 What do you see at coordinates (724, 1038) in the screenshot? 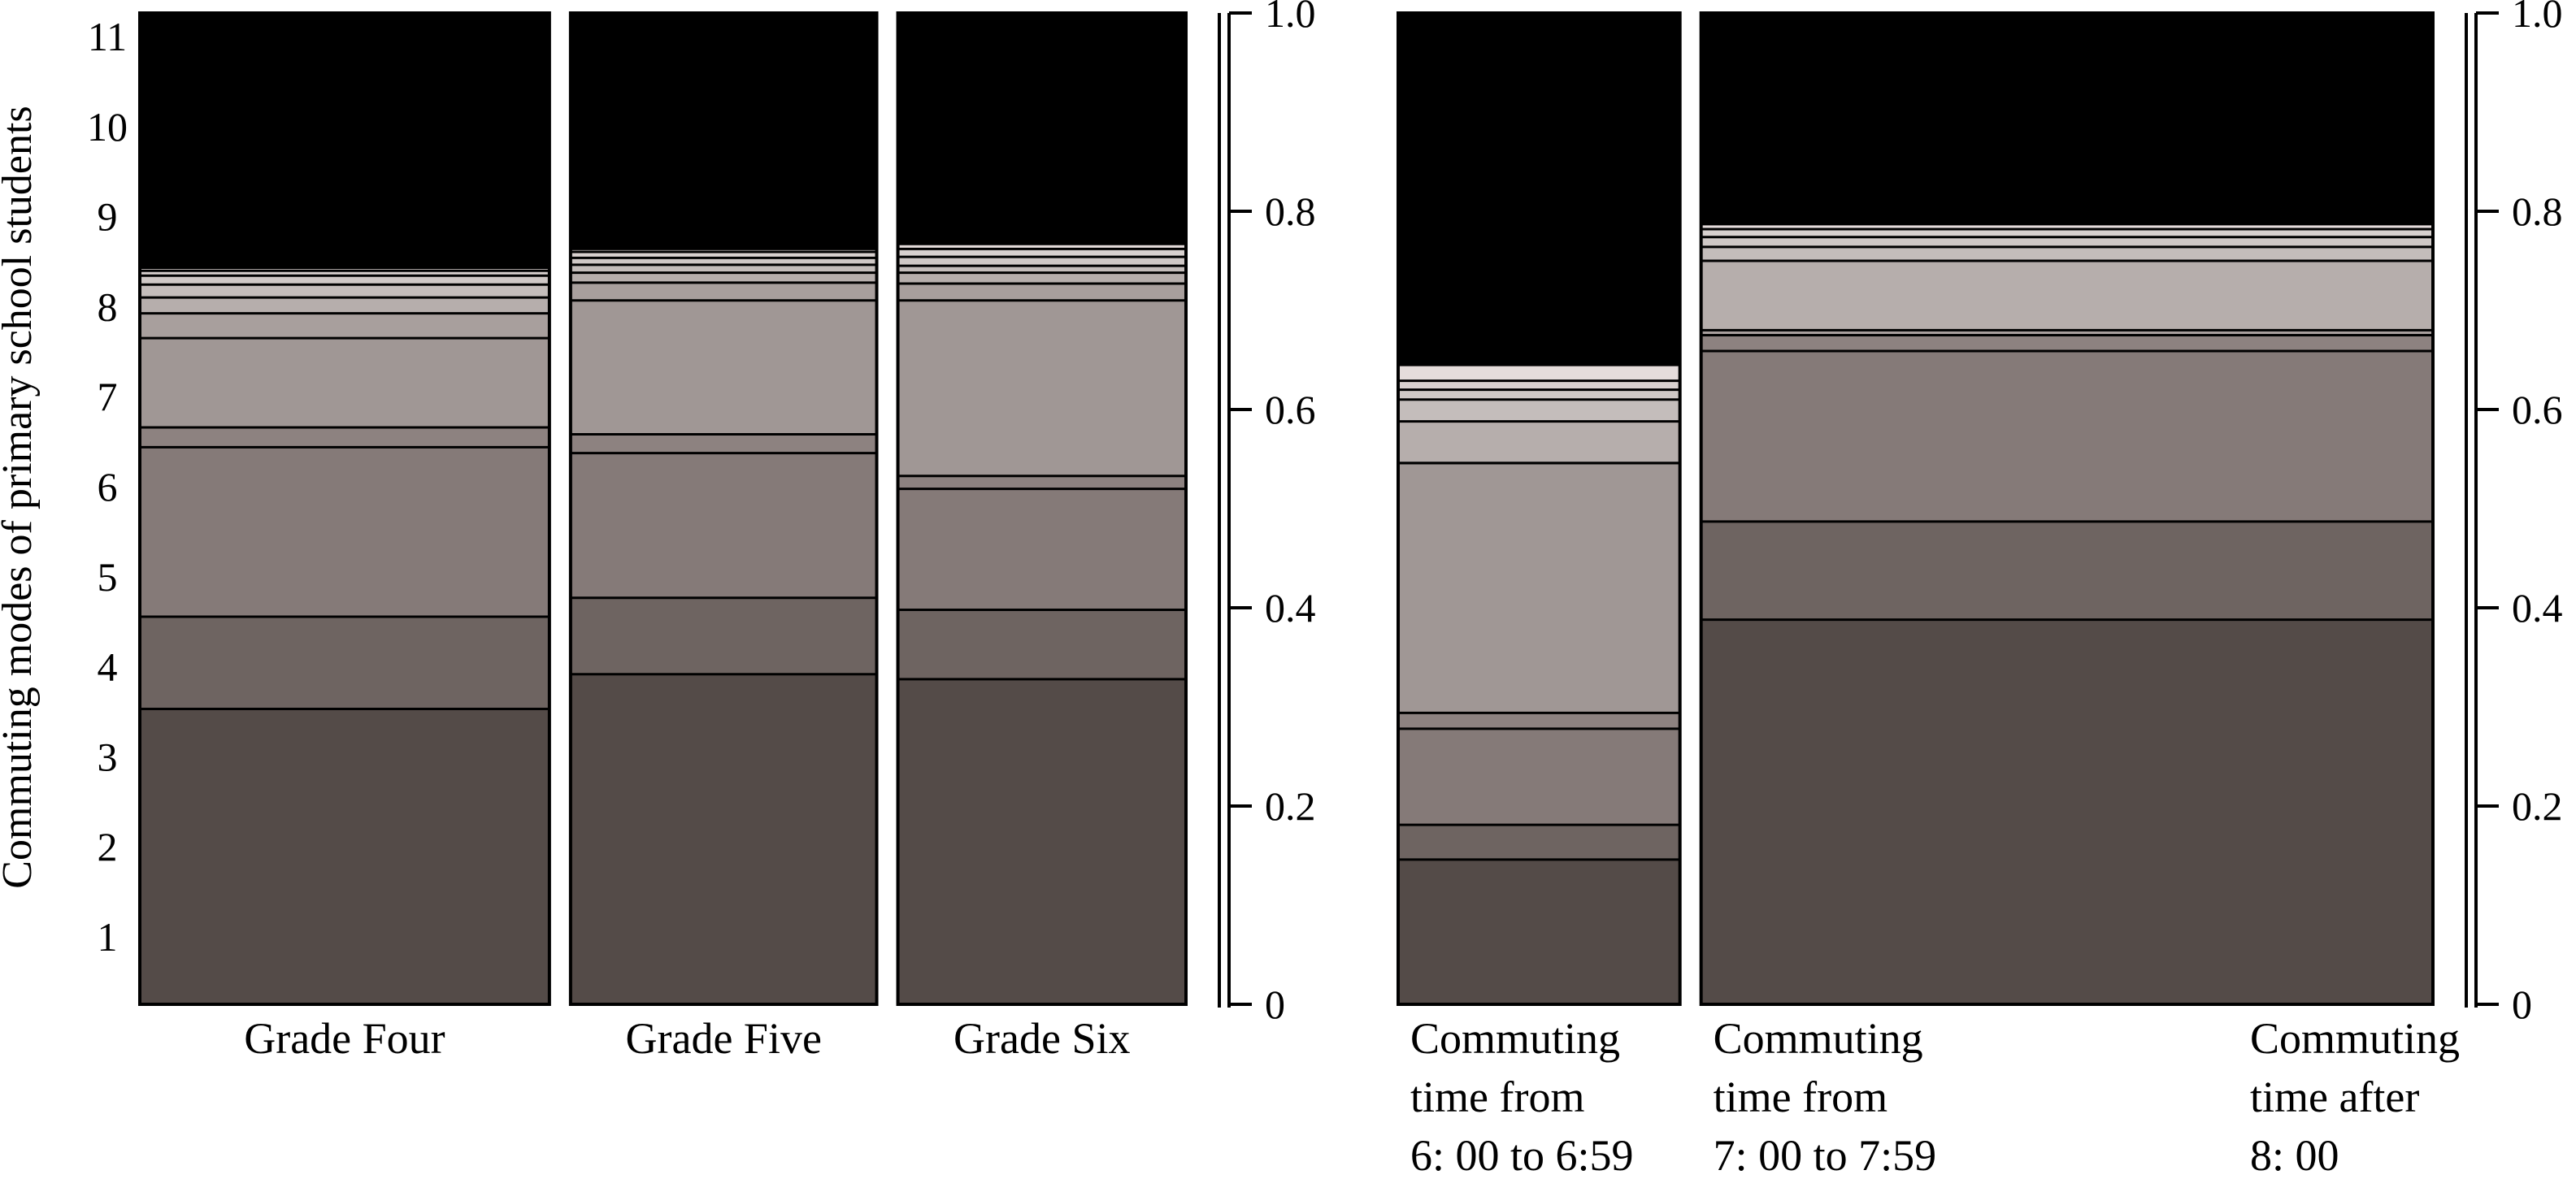
I see `category-label: Grade Five` at bounding box center [724, 1038].